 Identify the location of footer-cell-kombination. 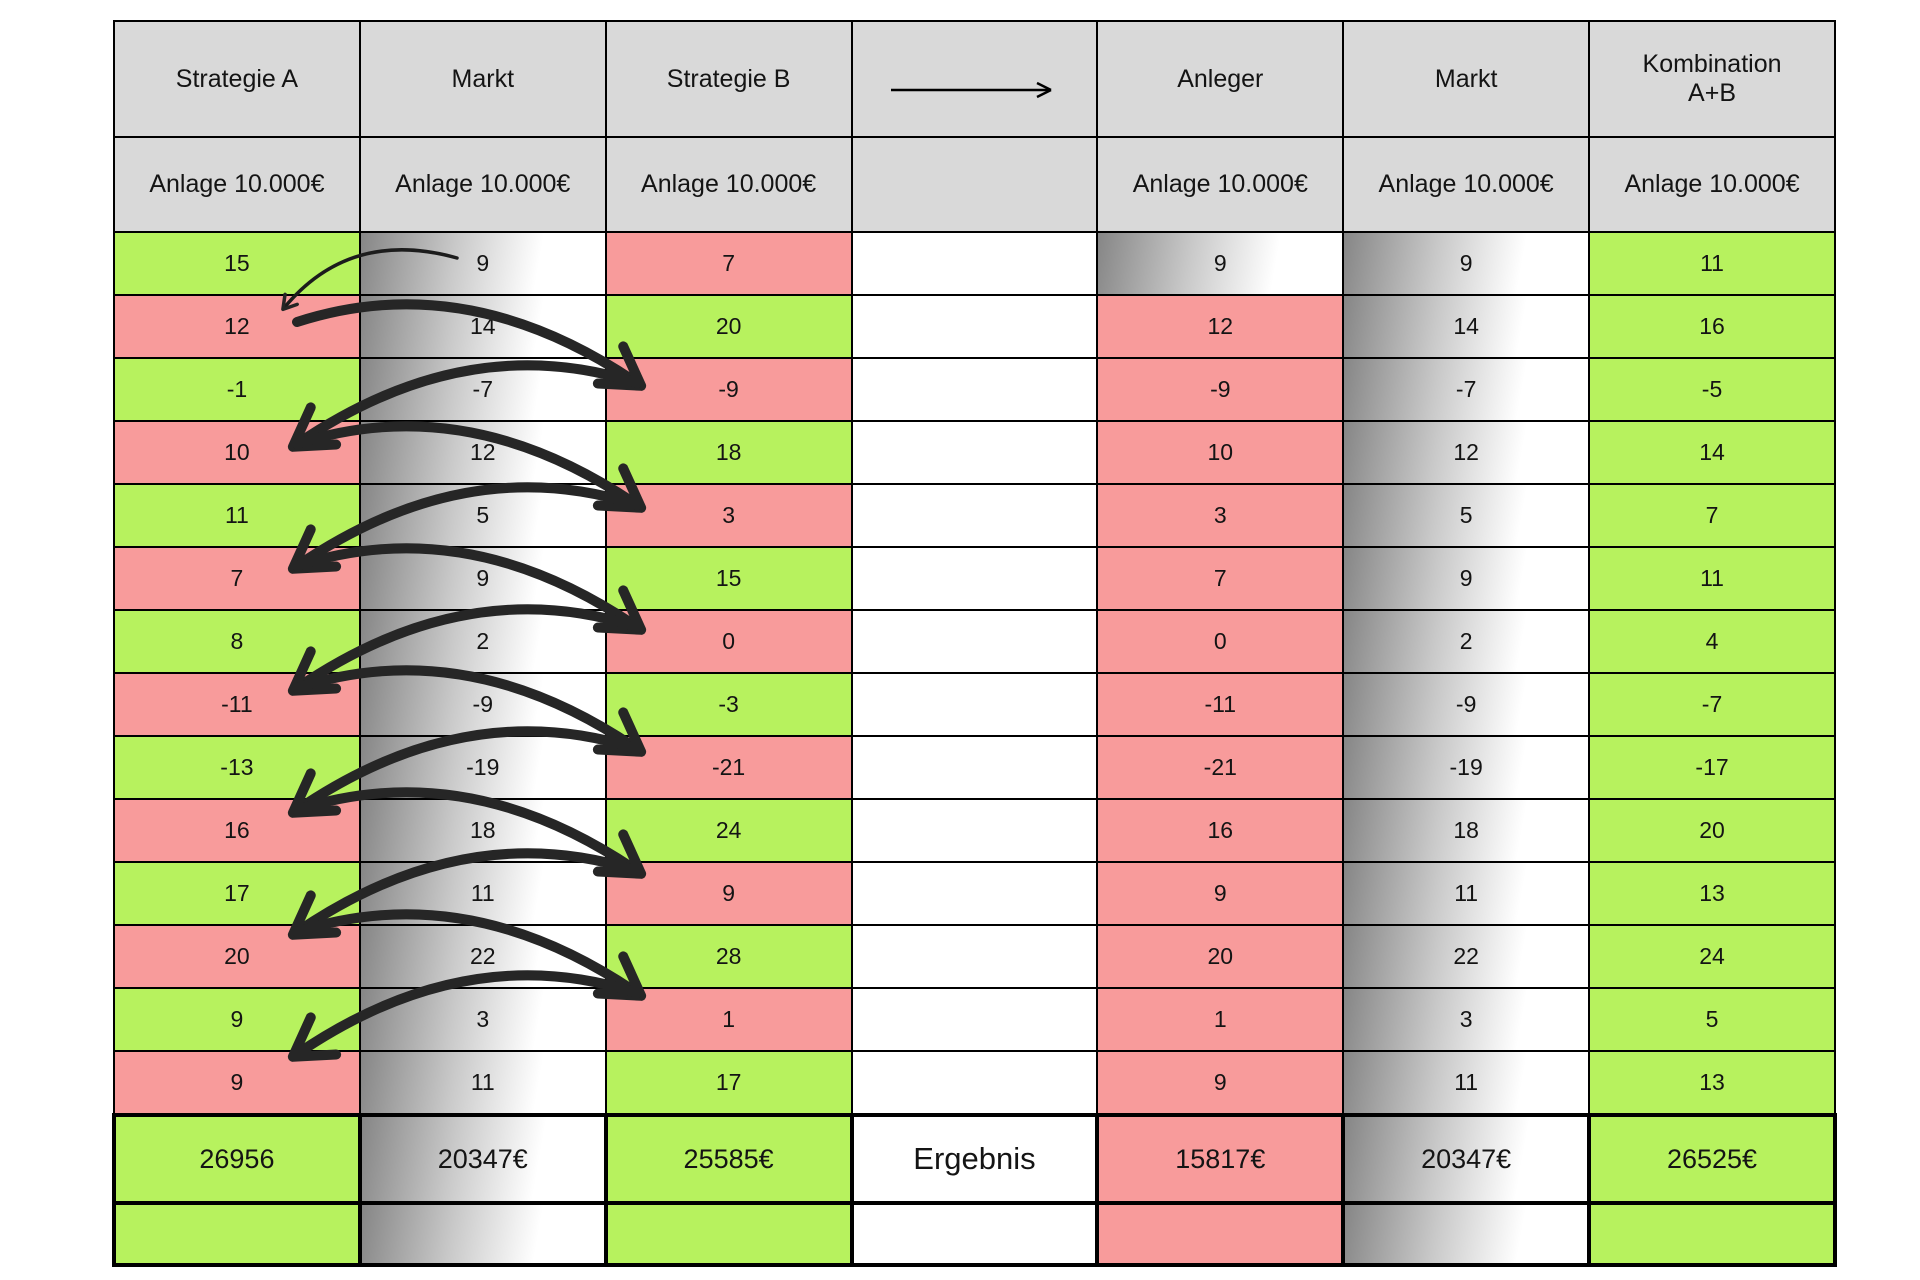
(1712, 1234).